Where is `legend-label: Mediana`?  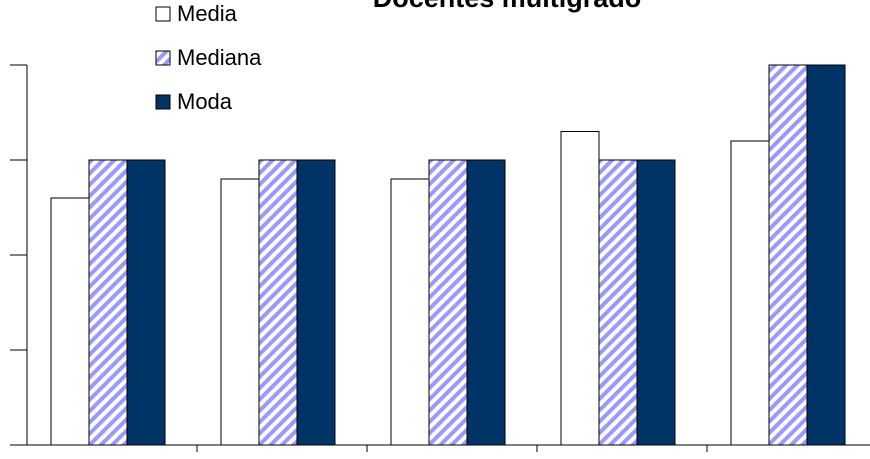
legend-label: Mediana is located at coordinates (219, 57).